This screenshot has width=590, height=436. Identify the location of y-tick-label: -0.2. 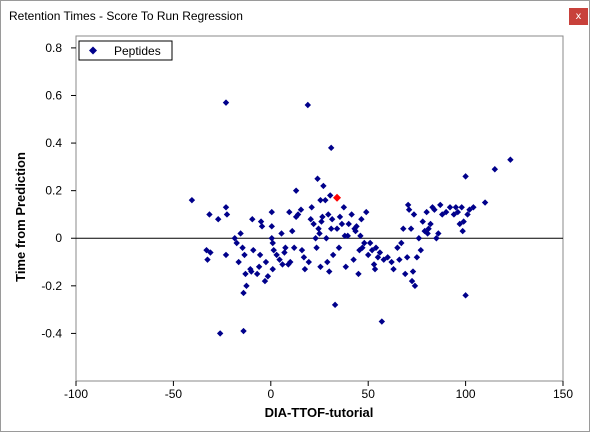
(51, 286).